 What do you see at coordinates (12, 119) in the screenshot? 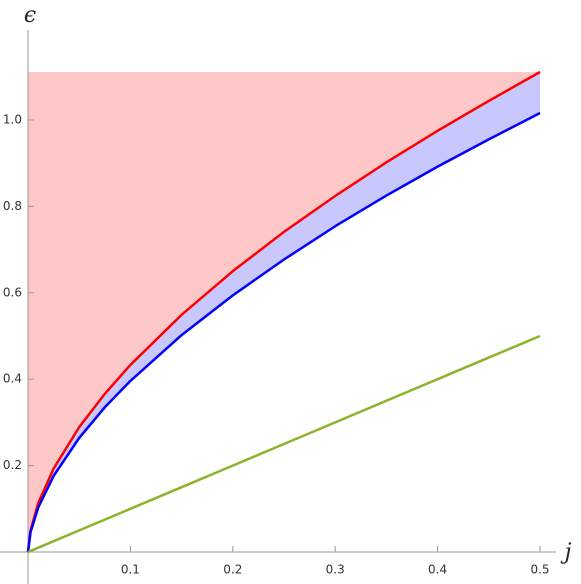
I see `y-tick-label: 1.0` at bounding box center [12, 119].